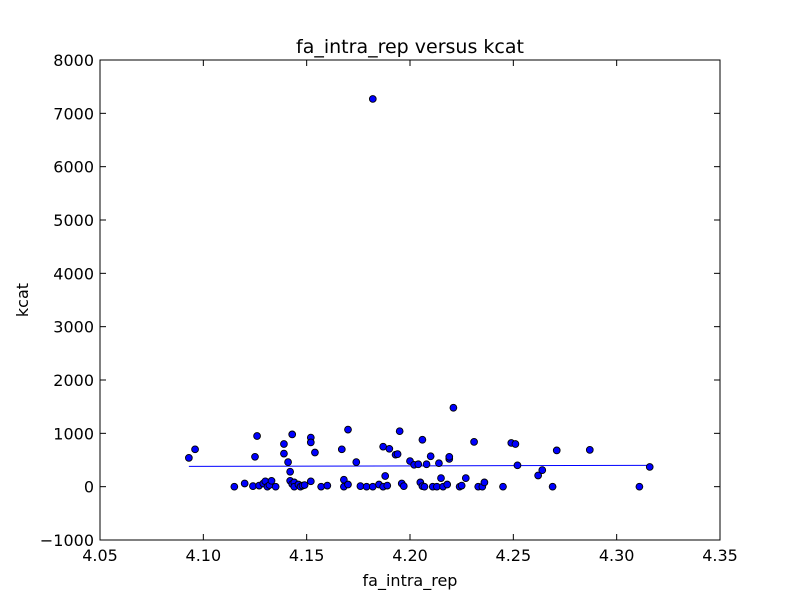  Describe the element at coordinates (410, 581) in the screenshot. I see `x-axis-label: fa_intra_rep` at that location.